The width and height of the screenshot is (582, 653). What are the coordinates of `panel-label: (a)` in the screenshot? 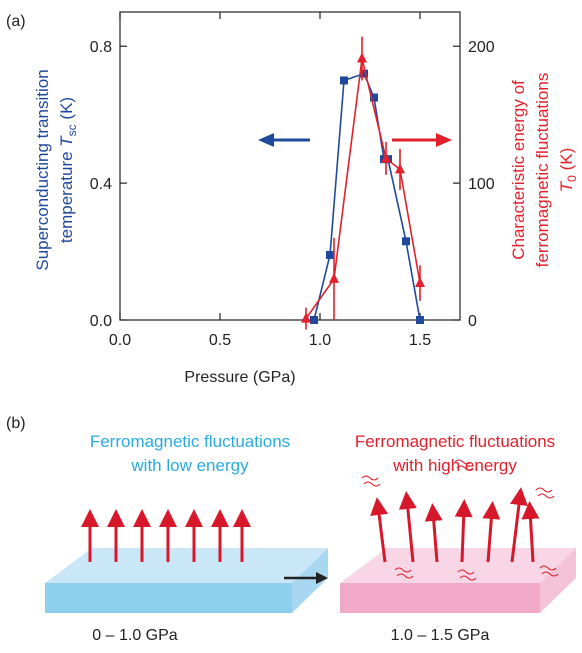 It's located at (16, 21).